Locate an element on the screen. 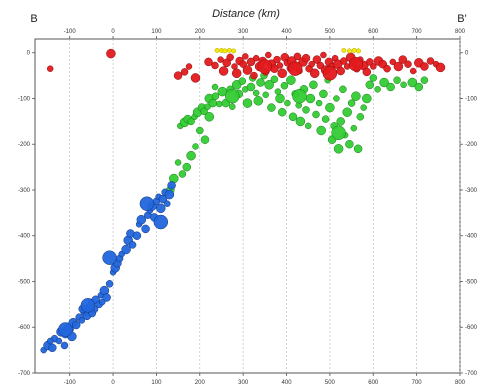 The image size is (481, 391). x-tick-label-bottom-2: 100 is located at coordinates (156, 383).